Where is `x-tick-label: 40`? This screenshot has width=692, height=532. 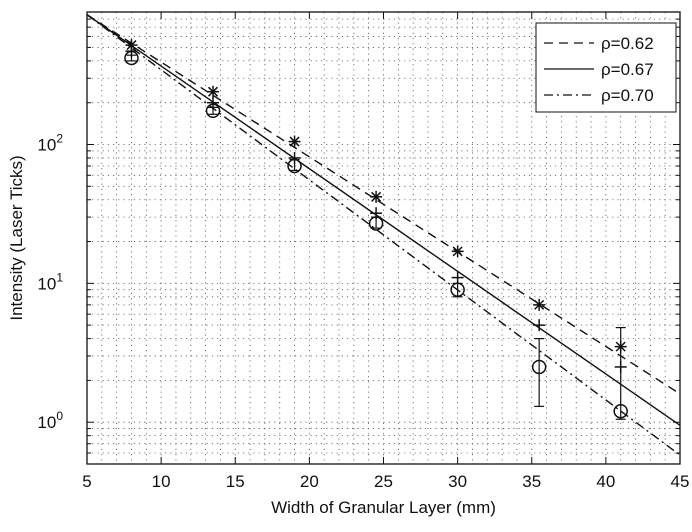 x-tick-label: 40 is located at coordinates (605, 481).